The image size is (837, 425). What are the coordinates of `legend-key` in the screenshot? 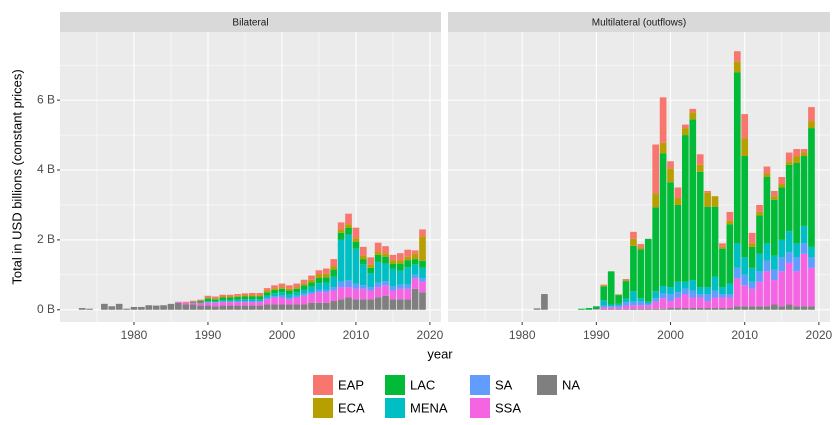 It's located at (395, 385).